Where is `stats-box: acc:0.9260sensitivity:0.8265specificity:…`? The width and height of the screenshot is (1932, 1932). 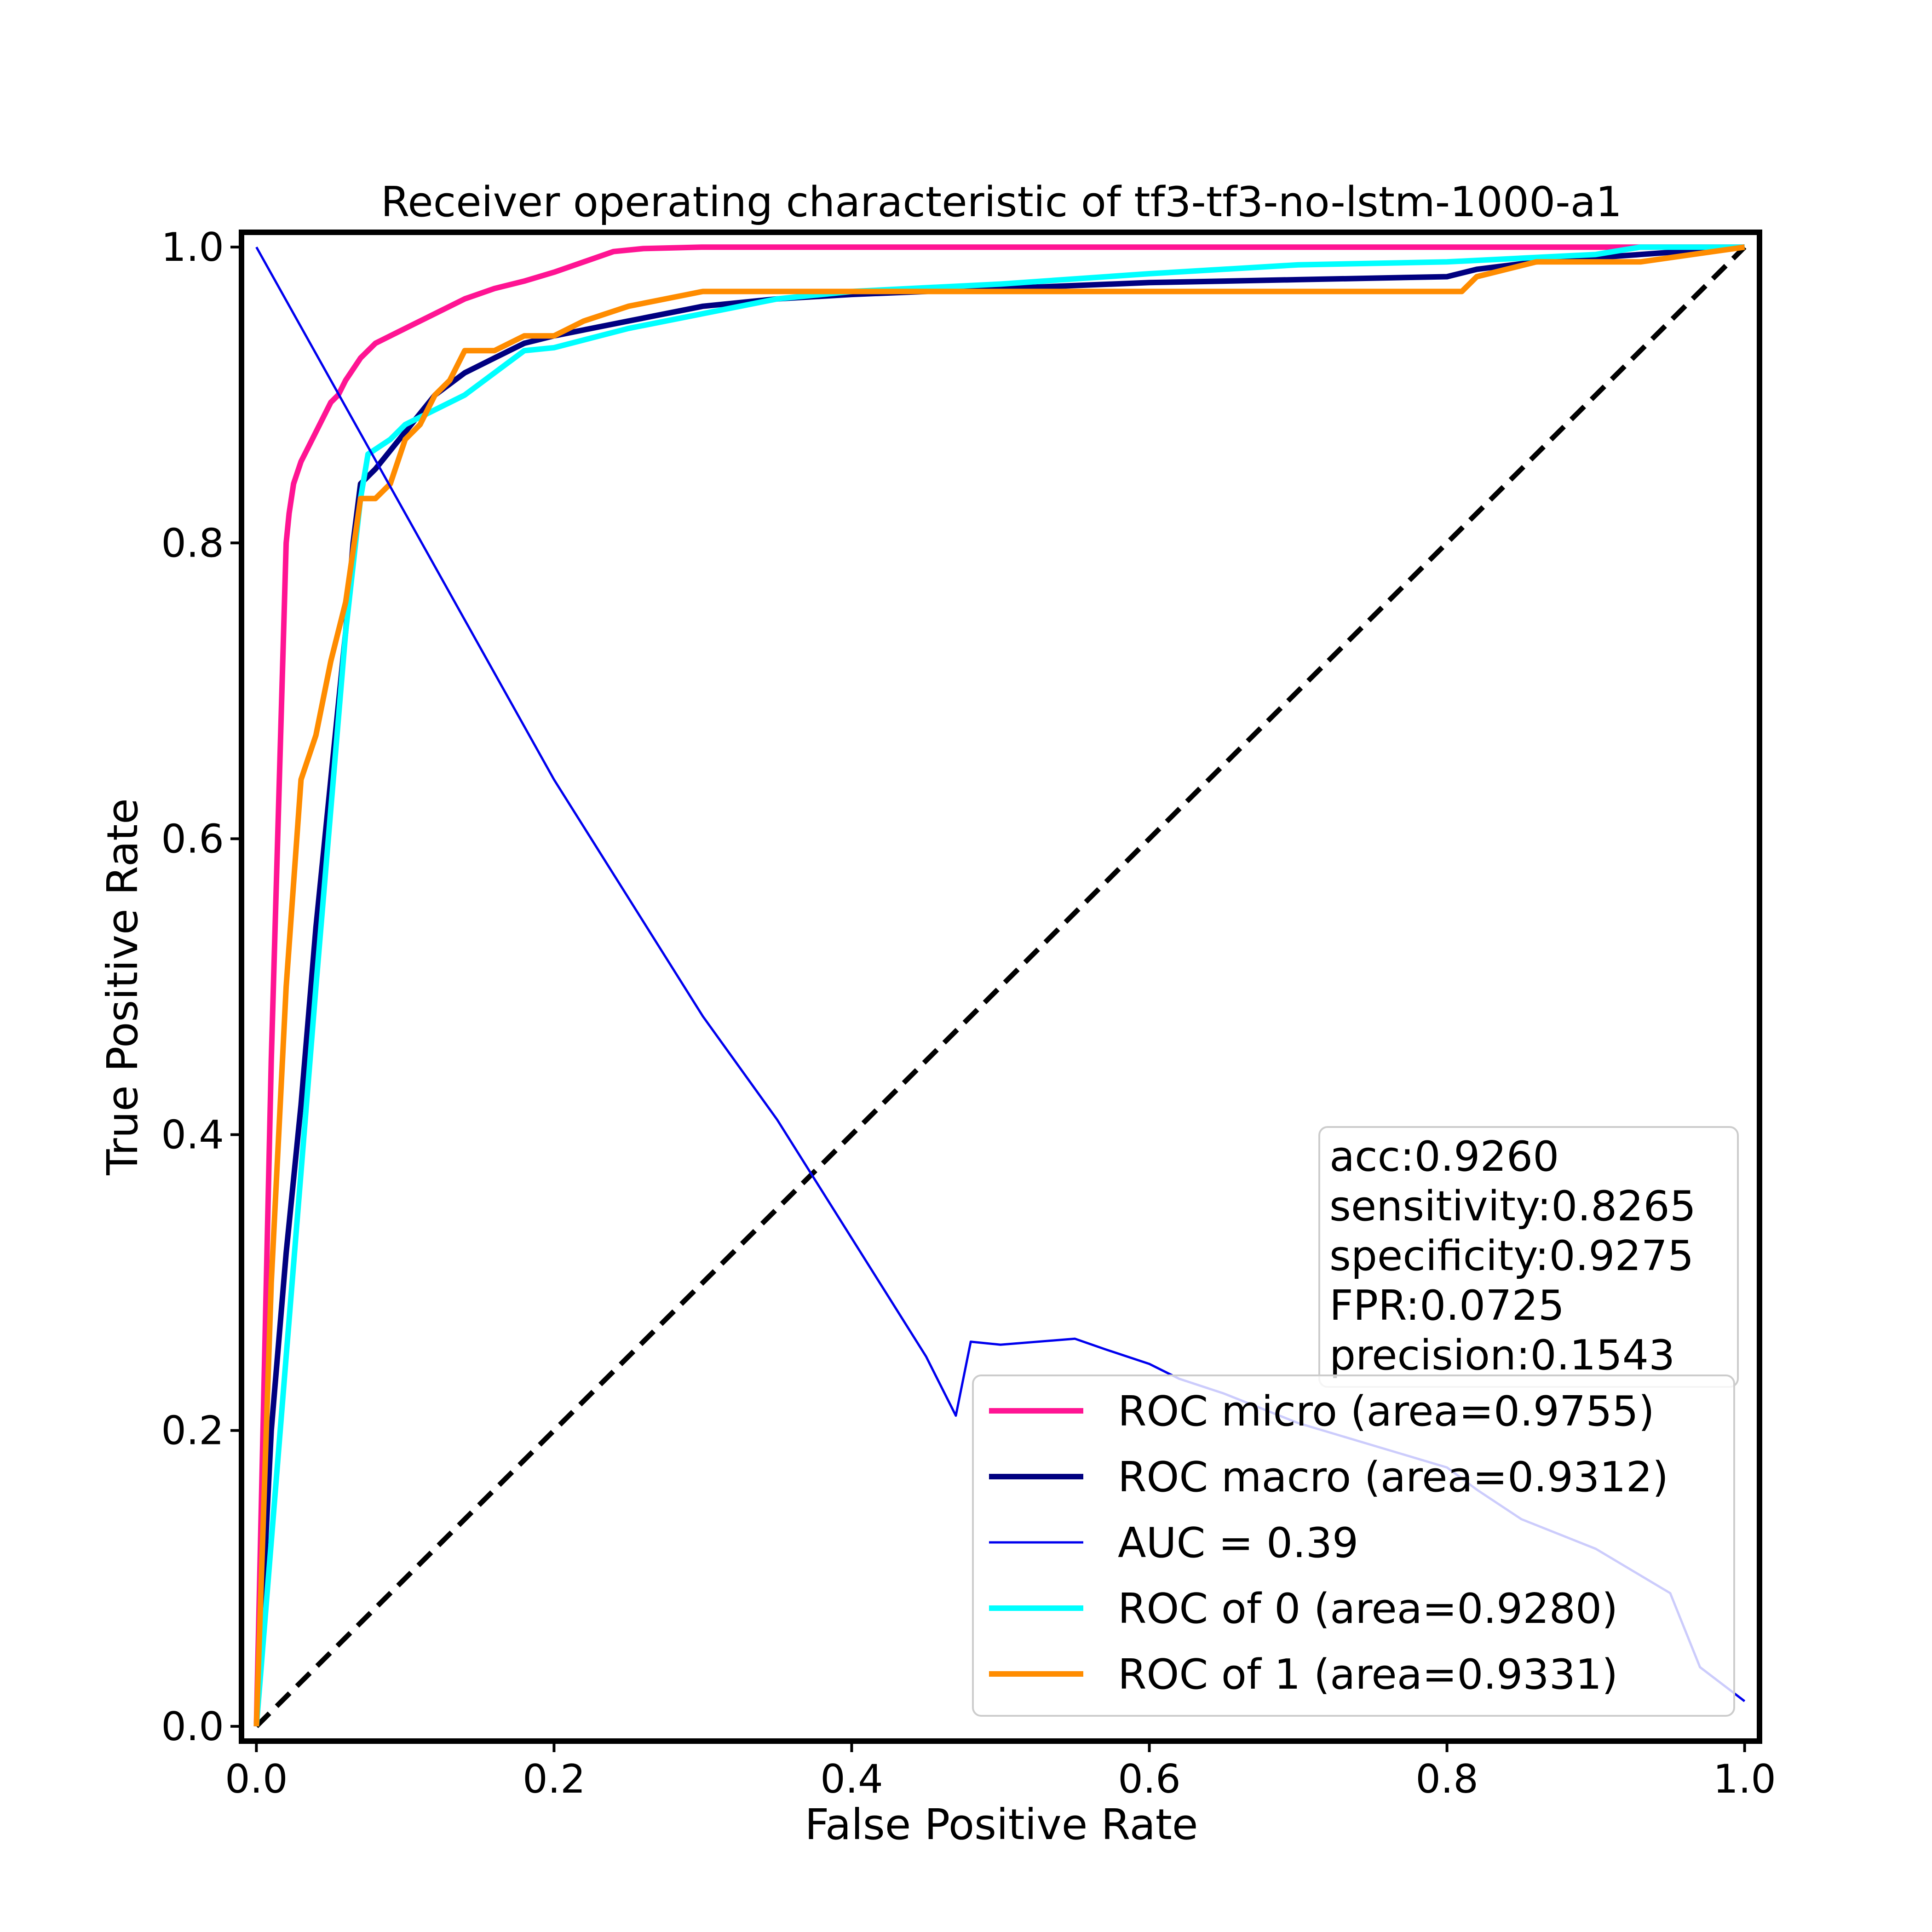
stats-box: acc:0.9260sensitivity:0.8265specificity:… is located at coordinates (1528, 1257).